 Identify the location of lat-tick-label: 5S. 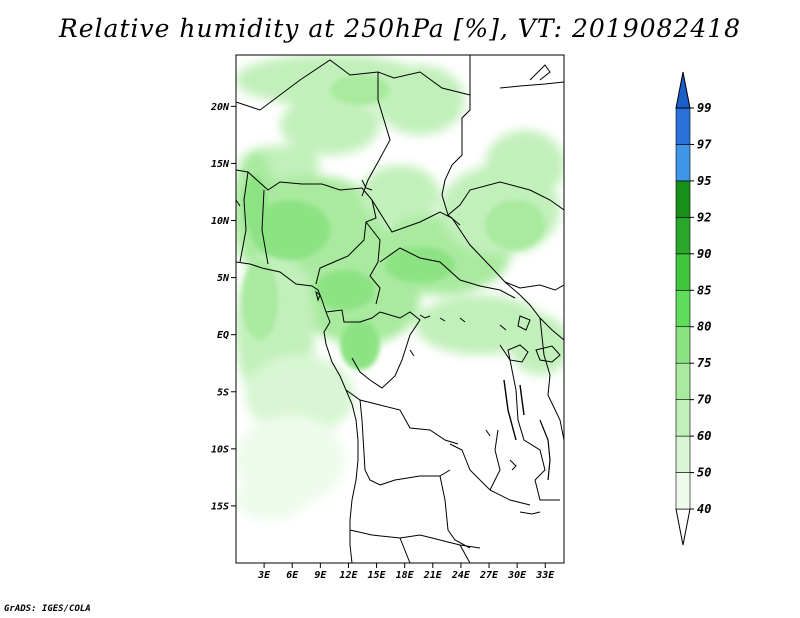
(223, 392).